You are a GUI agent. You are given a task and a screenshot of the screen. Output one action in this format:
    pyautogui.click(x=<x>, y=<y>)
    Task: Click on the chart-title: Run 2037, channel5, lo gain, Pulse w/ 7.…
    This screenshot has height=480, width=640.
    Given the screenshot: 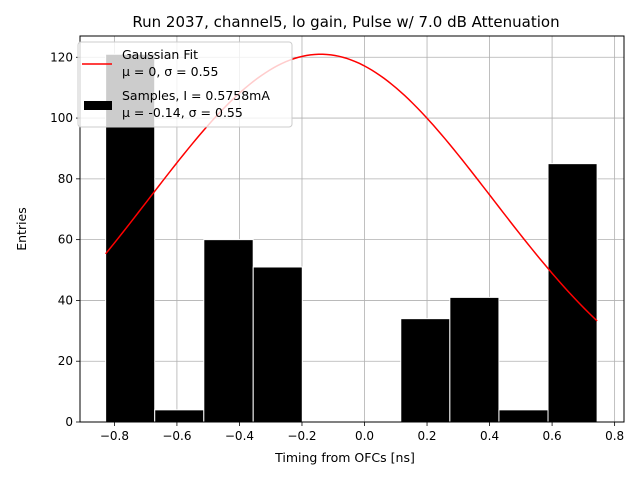 What is the action you would take?
    pyautogui.click(x=345, y=22)
    